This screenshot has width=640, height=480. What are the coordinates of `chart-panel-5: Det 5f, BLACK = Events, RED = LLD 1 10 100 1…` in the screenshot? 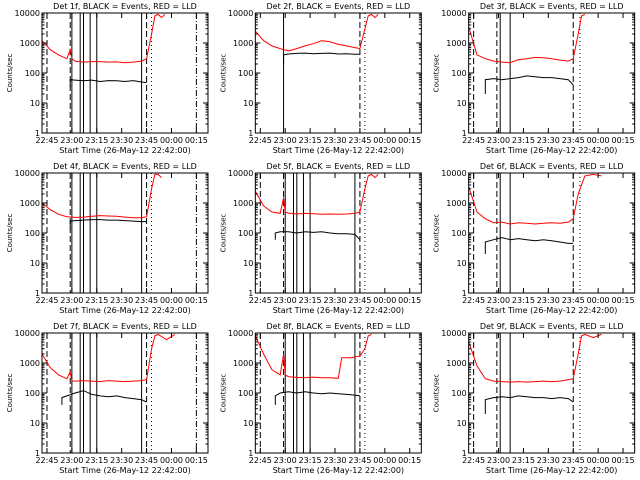 It's located at (320, 238).